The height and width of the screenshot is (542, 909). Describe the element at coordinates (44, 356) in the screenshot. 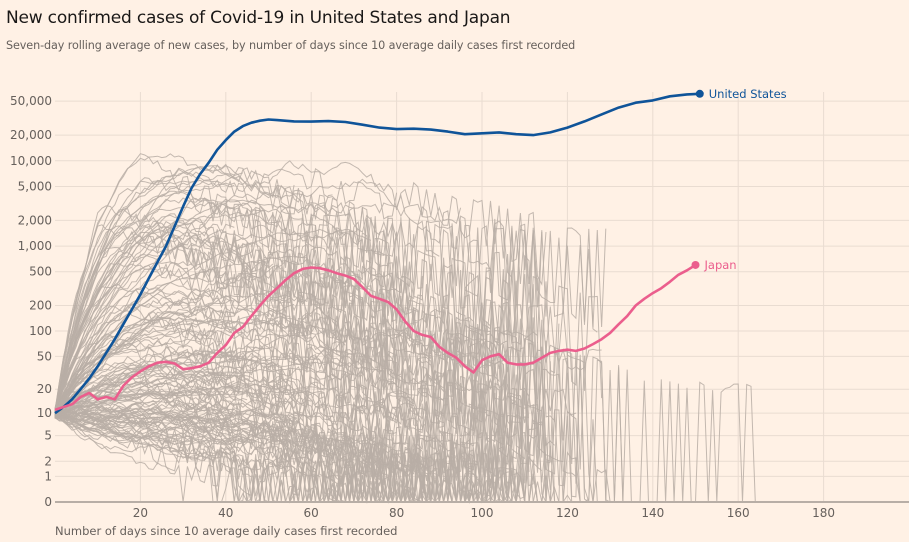

I see `y-tick-label: 50` at that location.